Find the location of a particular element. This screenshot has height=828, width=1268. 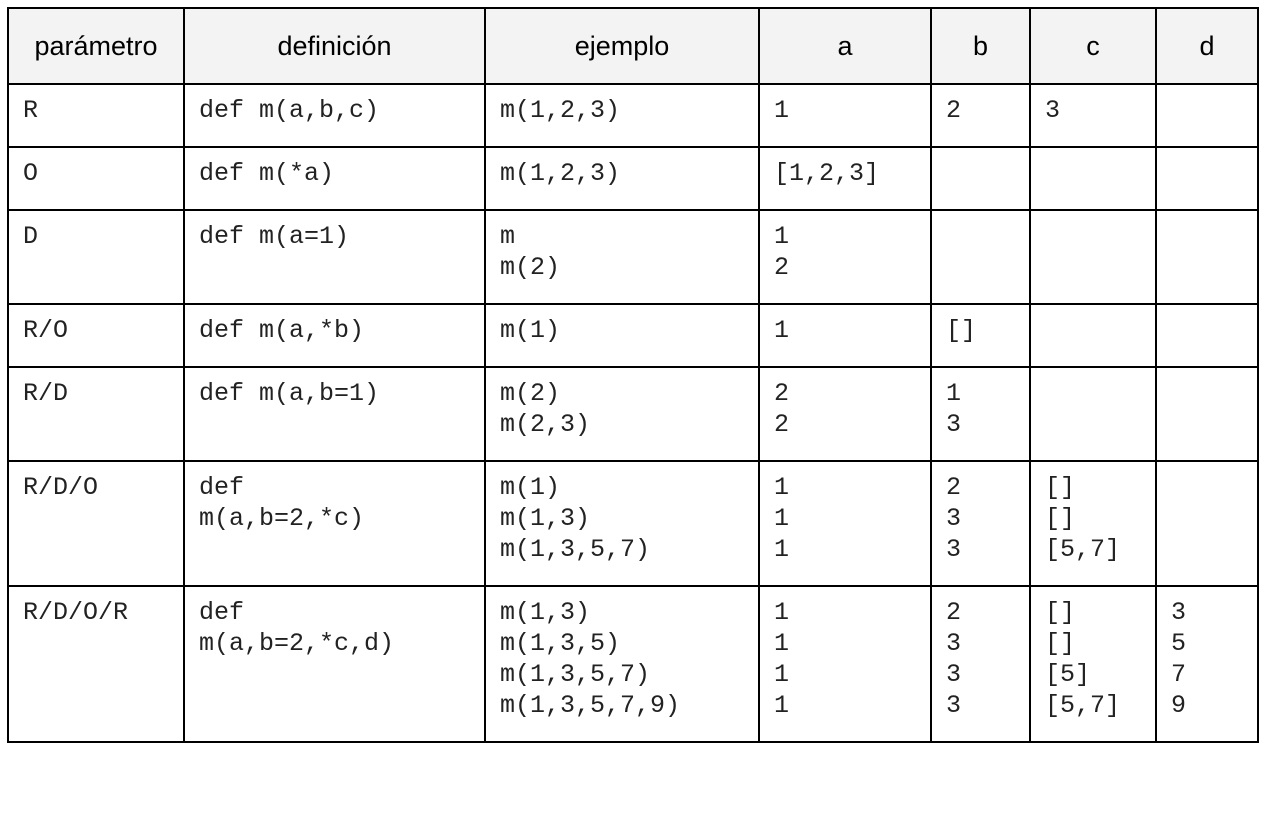

cell-line: 7 is located at coordinates (1179, 674).